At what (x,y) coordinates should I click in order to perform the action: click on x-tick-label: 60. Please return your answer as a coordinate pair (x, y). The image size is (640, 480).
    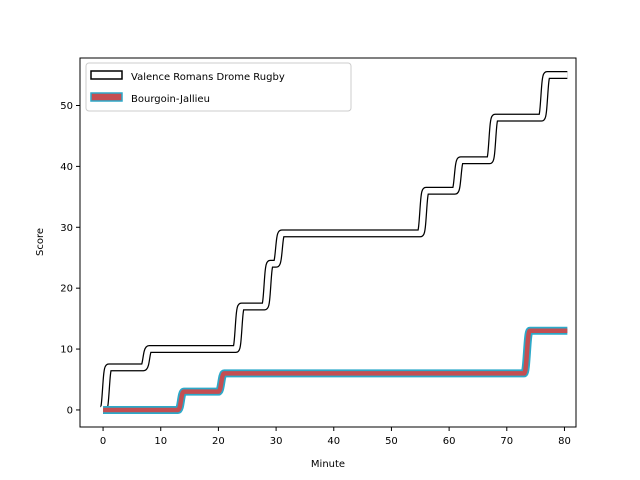
    Looking at the image, I should click on (449, 441).